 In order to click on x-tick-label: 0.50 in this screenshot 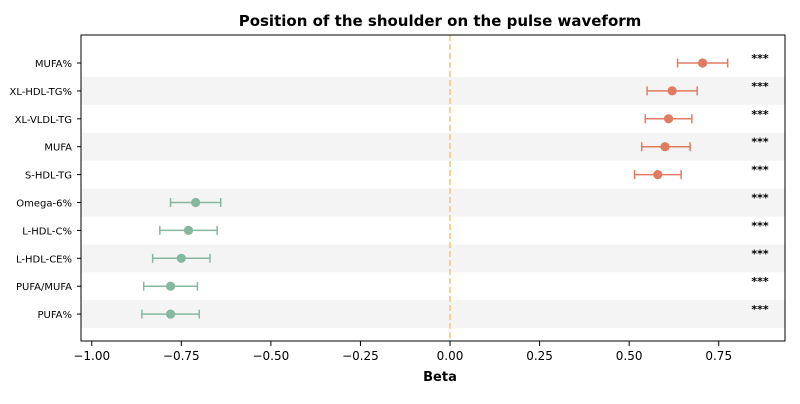, I will do `click(629, 356)`.